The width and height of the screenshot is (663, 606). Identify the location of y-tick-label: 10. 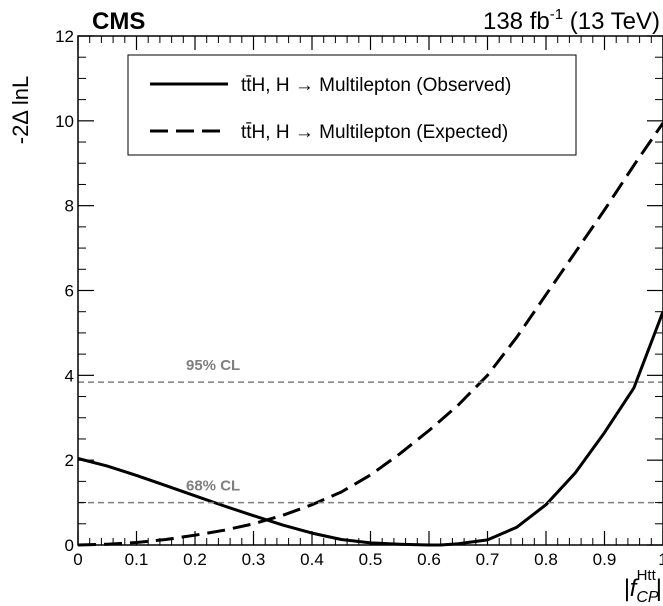
(64, 121).